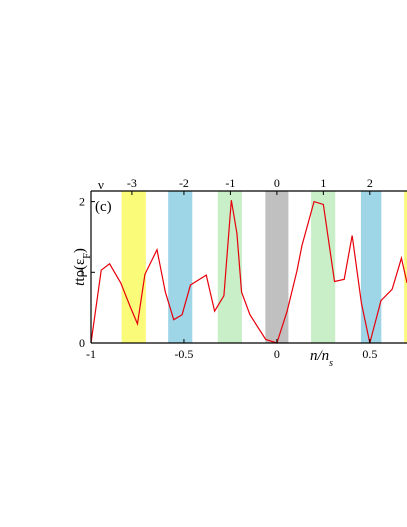  Describe the element at coordinates (101, 184) in the screenshot. I see `top-axis-label: ν` at that location.